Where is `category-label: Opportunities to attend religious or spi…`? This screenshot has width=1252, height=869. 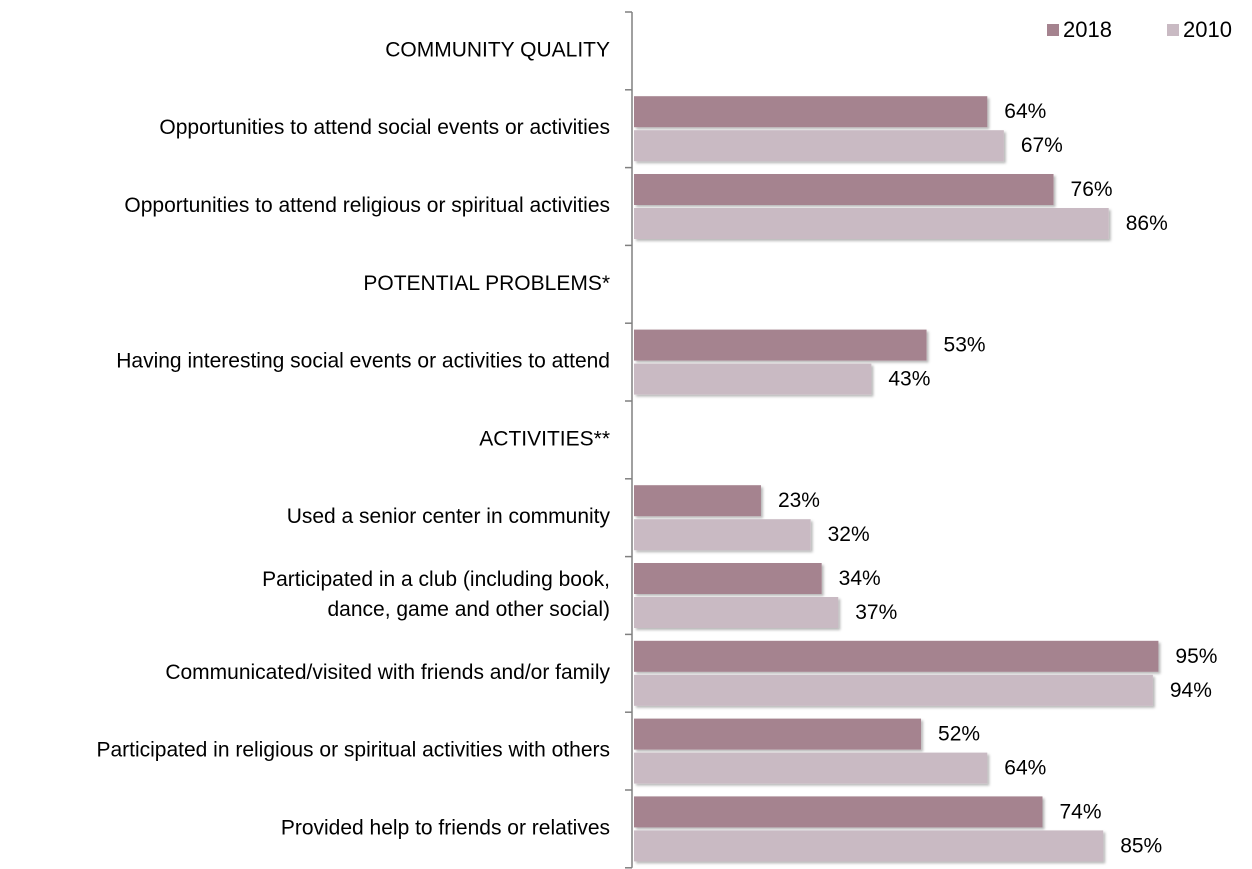
category-label: Opportunities to attend religious or spi… is located at coordinates (367, 205).